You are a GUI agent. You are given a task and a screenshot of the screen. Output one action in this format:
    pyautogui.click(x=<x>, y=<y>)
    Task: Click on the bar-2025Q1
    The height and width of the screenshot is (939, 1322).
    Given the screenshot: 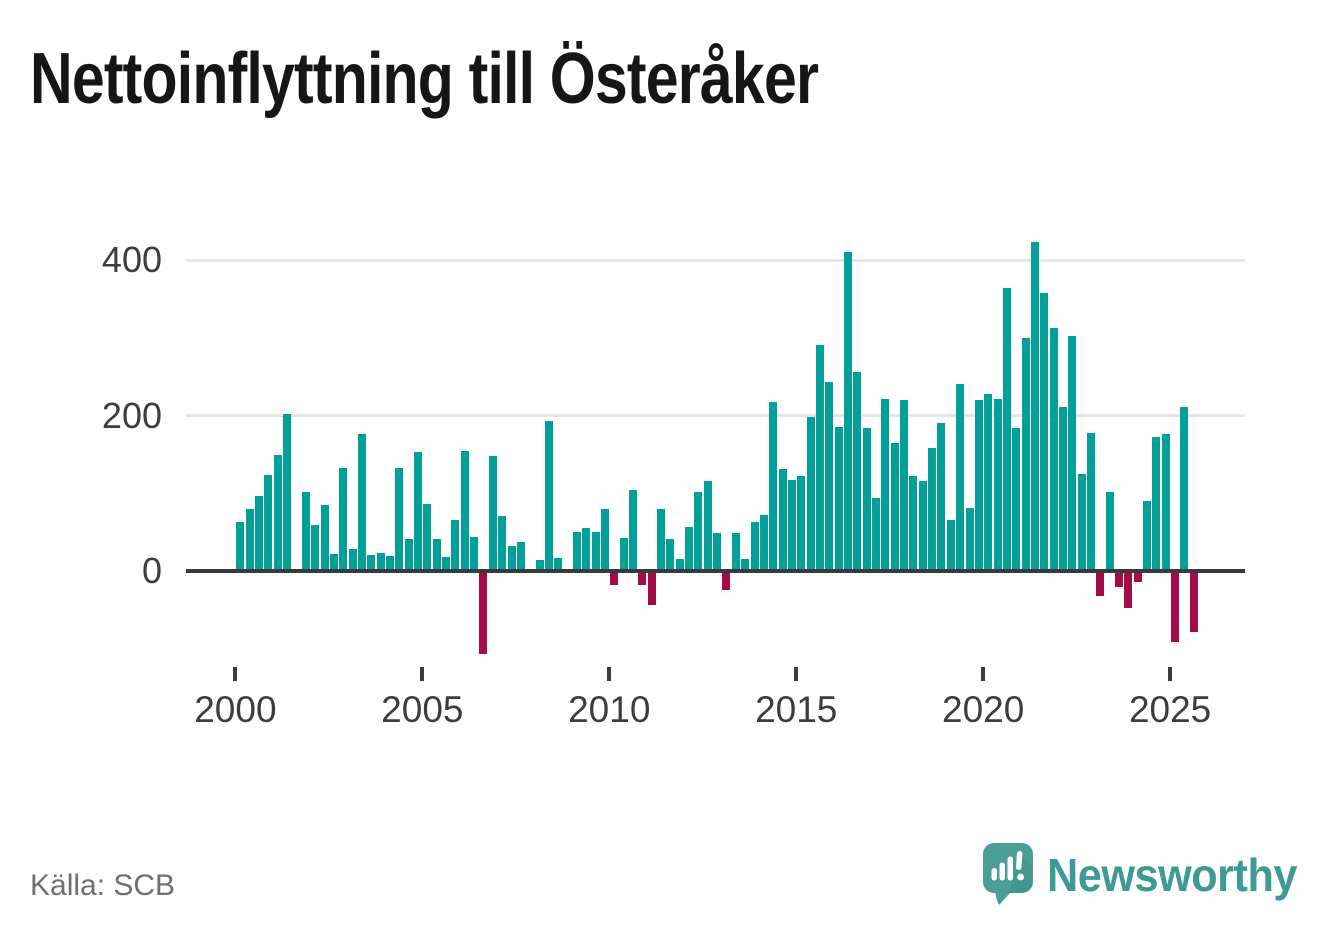 What is the action you would take?
    pyautogui.click(x=1175, y=607)
    